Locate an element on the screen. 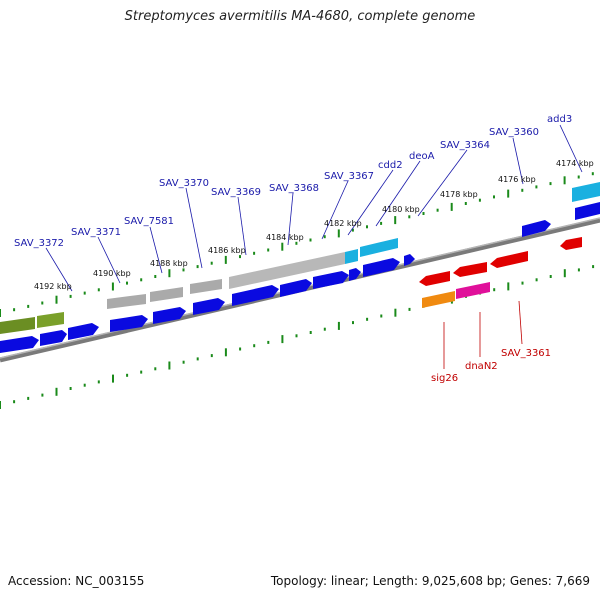 The height and width of the screenshot is (600, 600). gene-label: SAV_7581 is located at coordinates (149, 221).